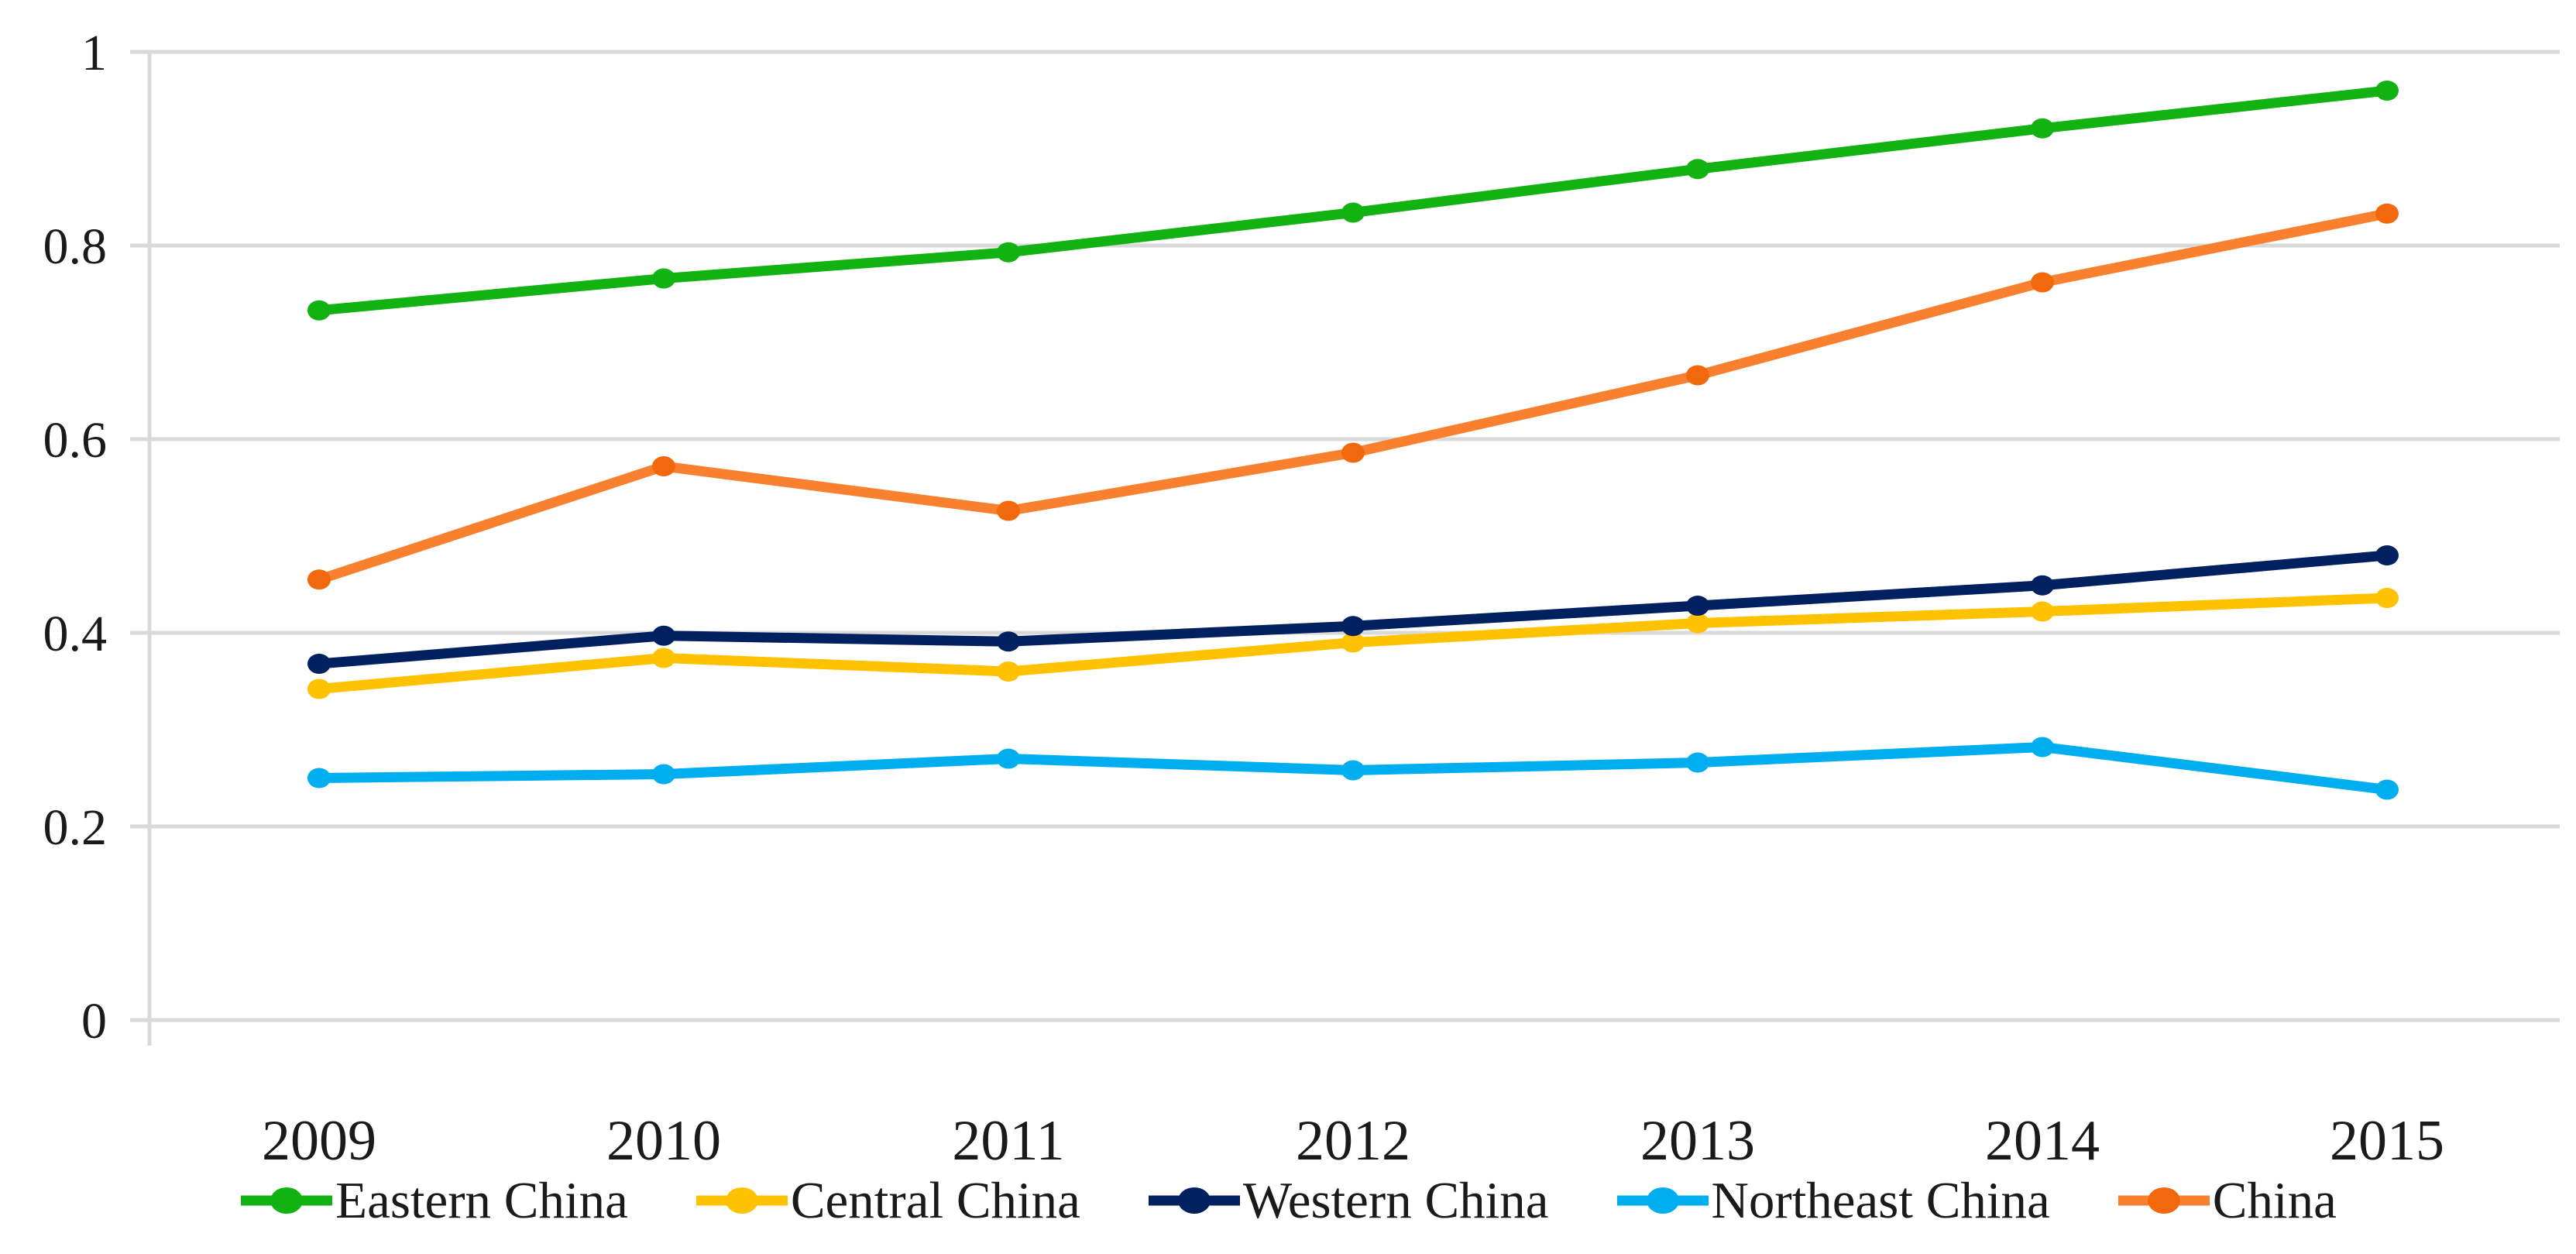 Image resolution: width=2576 pixels, height=1254 pixels. What do you see at coordinates (94, 1021) in the screenshot?
I see `y-tick-label: 0` at bounding box center [94, 1021].